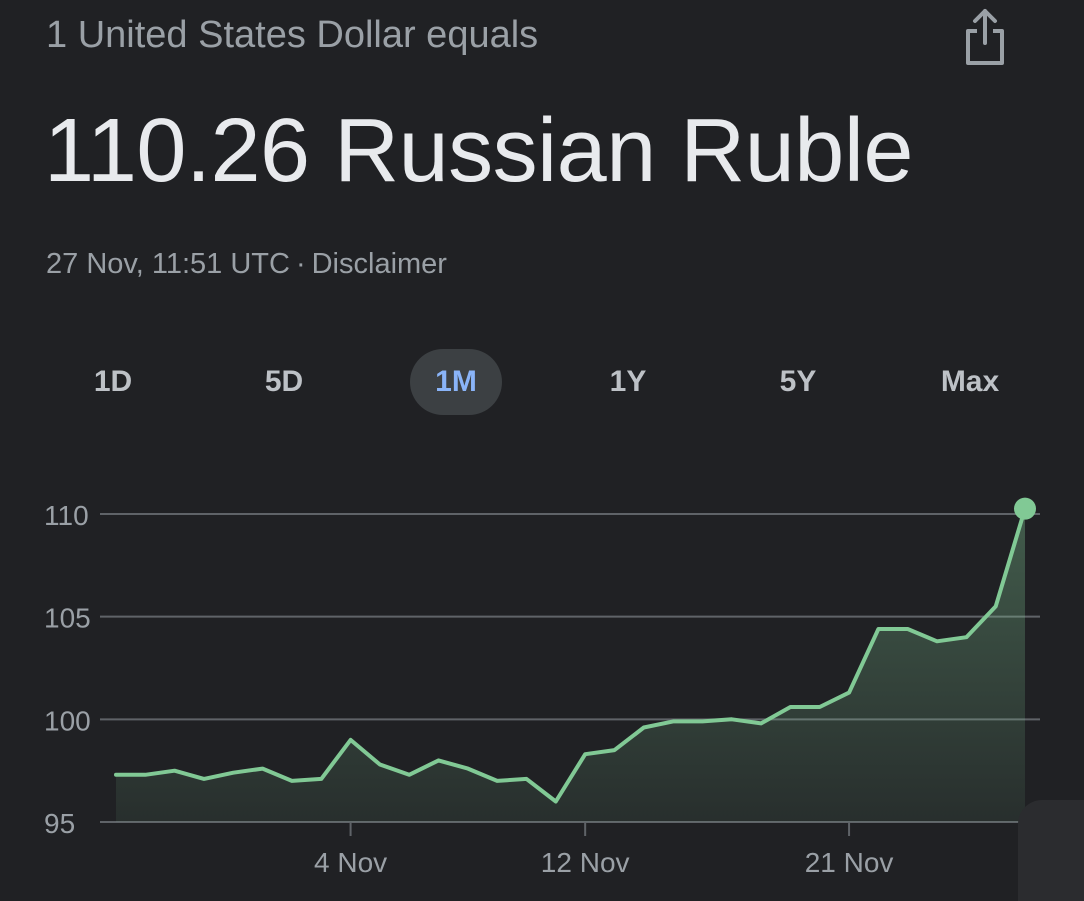 The width and height of the screenshot is (1084, 901). Describe the element at coordinates (59, 823) in the screenshot. I see `y-tick-label-95: 95` at that location.